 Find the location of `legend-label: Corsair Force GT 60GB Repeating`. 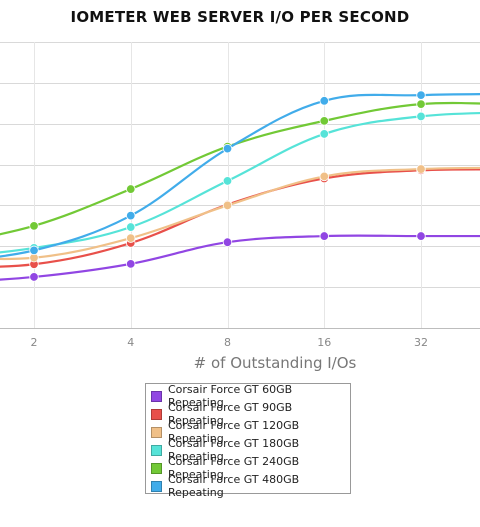

legend-label: Corsair Force GT 60GB Repeating is located at coordinates (230, 396).